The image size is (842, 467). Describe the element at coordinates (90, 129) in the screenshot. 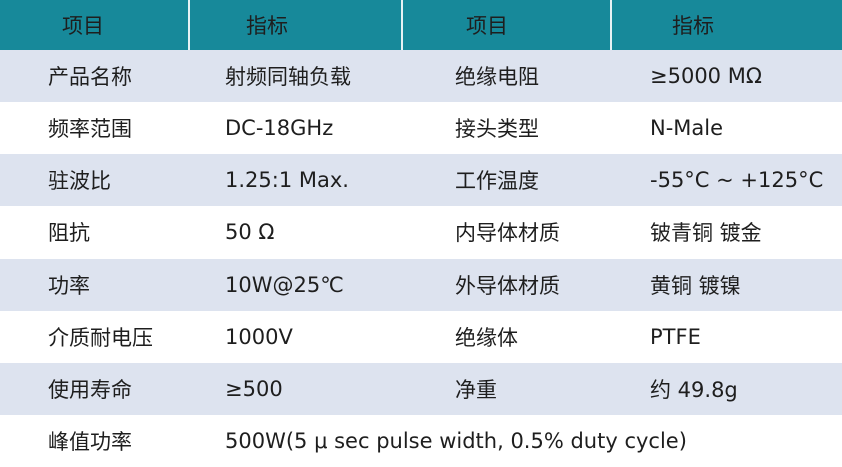

I see `table-cell: 频率范围` at that location.